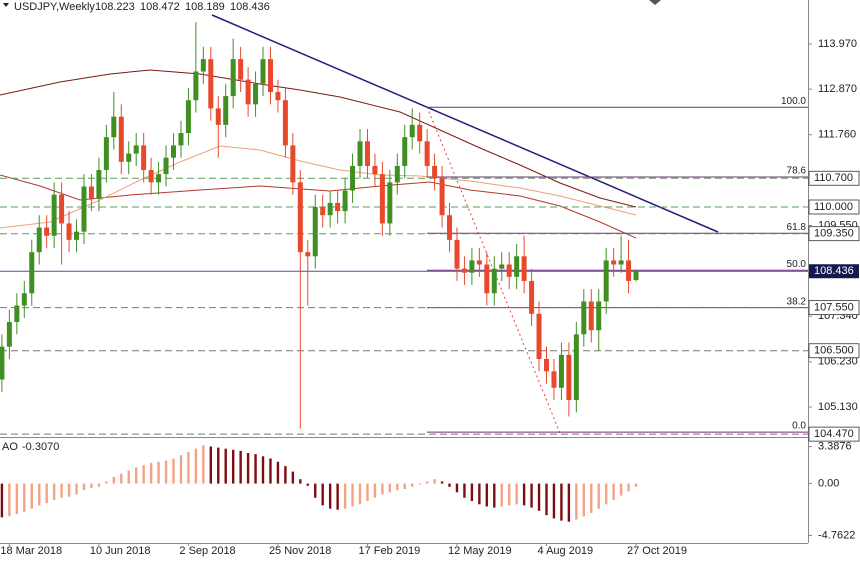 The height and width of the screenshot is (562, 860). What do you see at coordinates (793, 101) in the screenshot?
I see `fib-label: 100.0` at bounding box center [793, 101].